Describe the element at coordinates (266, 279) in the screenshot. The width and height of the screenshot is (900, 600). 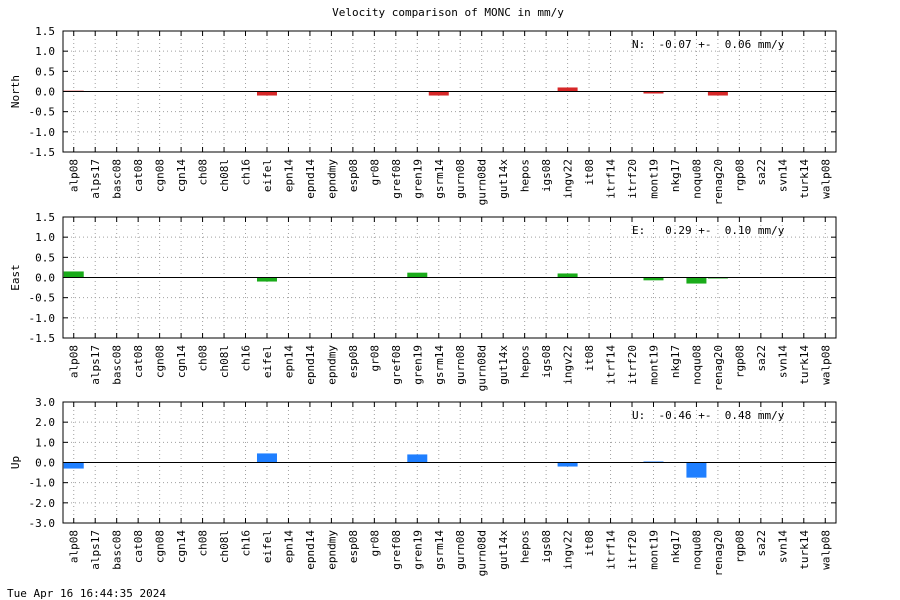
I see `bar-eifel` at that location.